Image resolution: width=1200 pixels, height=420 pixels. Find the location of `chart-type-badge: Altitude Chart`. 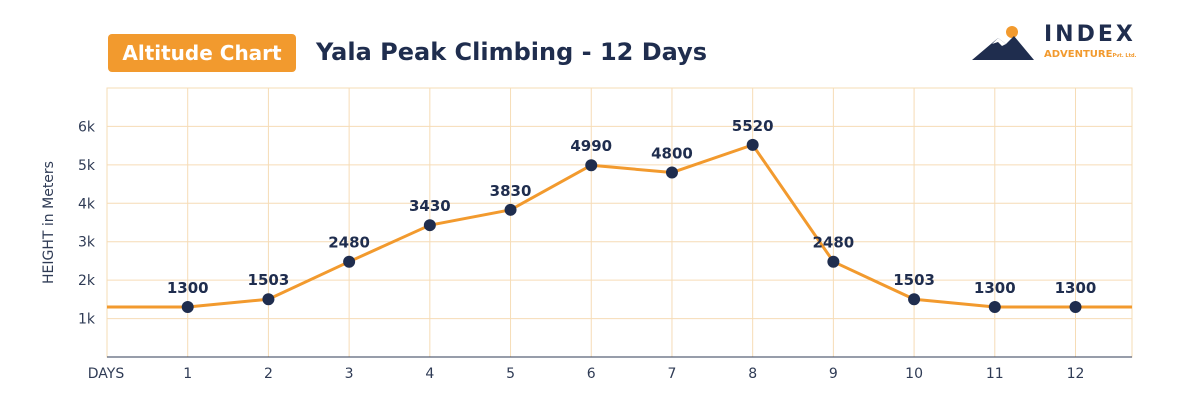

chart-type-badge: Altitude Chart is located at coordinates (202, 53).